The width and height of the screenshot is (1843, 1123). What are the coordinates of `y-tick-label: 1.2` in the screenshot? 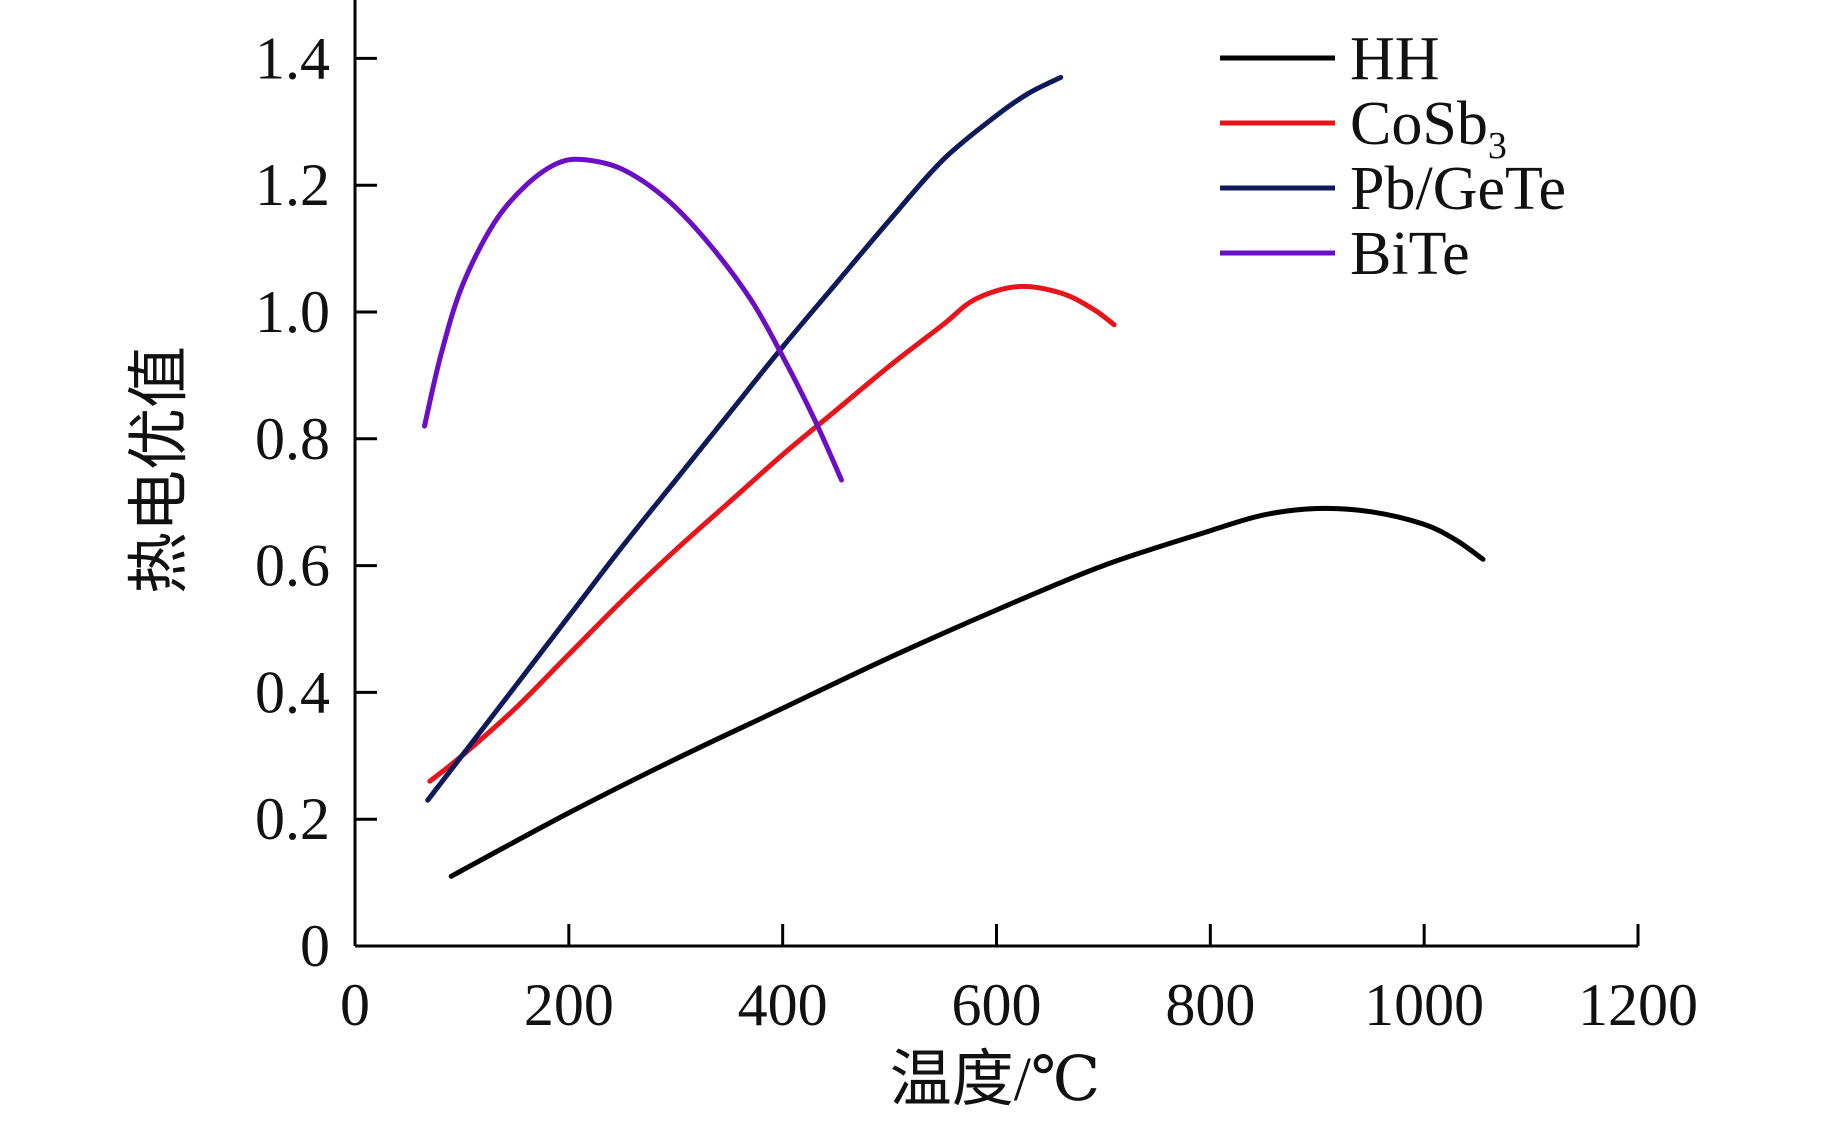 It's located at (292, 185).